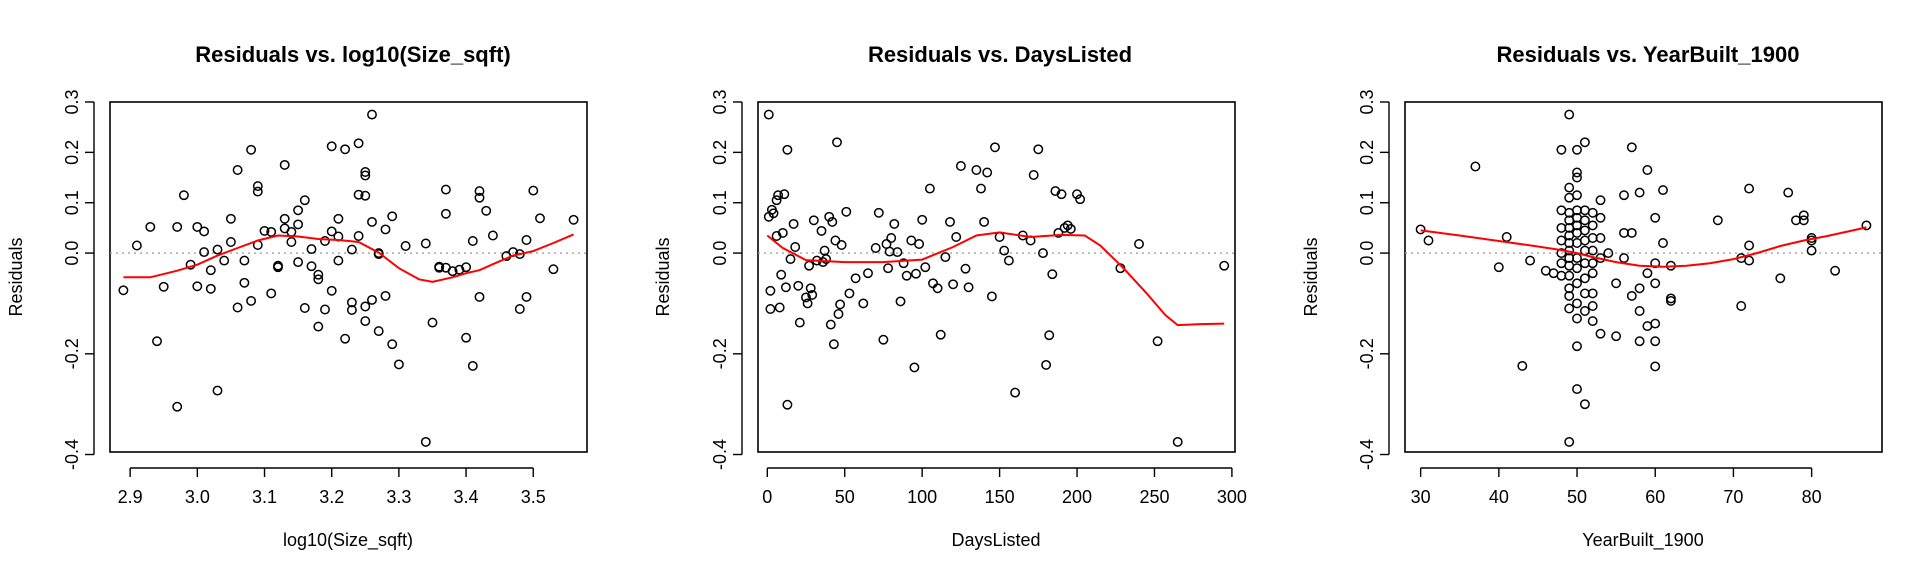 Image resolution: width=1920 pixels, height=576 pixels. I want to click on y-tick-label: 0.1, so click(72, 202).